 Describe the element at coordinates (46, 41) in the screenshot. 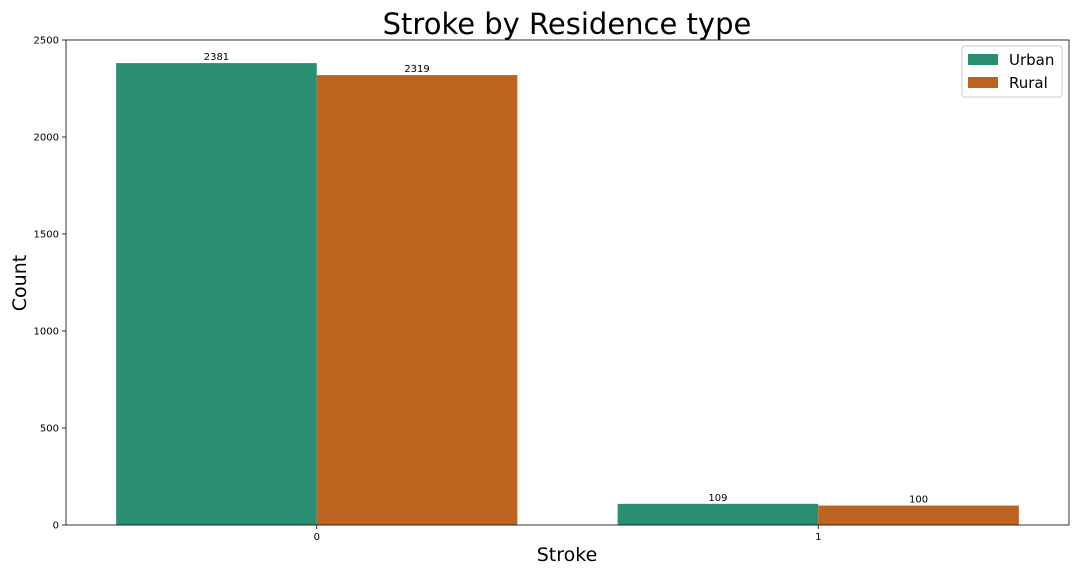

I see `y-tick-label: 2500` at that location.